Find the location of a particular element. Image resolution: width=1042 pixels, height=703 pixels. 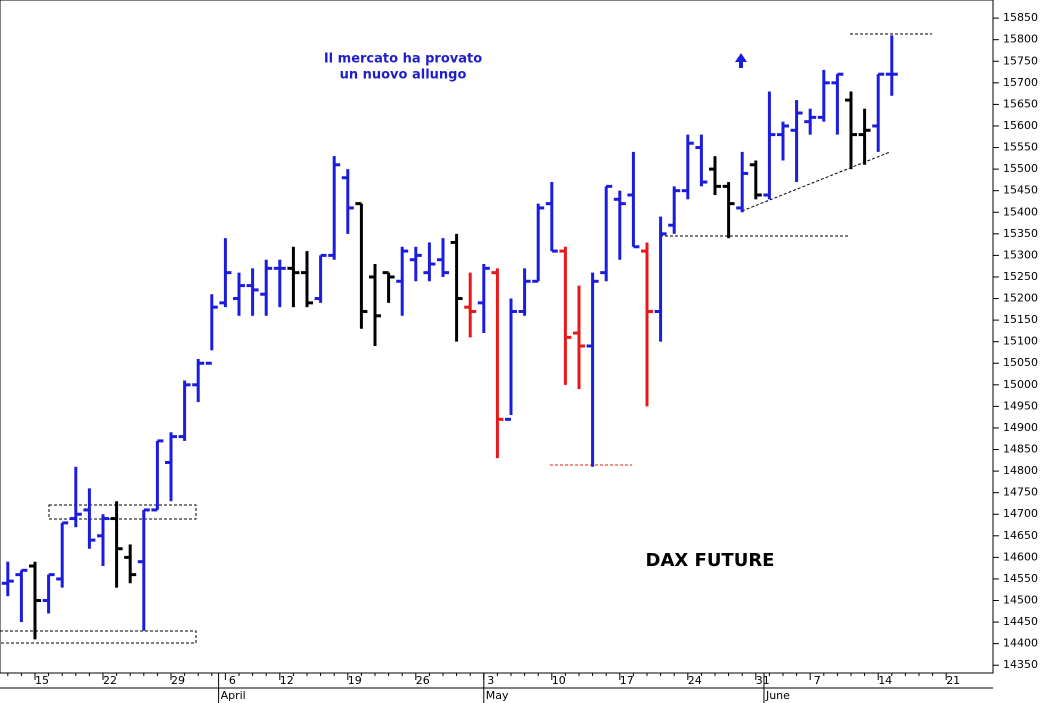

y-tick-label: 15250 is located at coordinates (1020, 276).